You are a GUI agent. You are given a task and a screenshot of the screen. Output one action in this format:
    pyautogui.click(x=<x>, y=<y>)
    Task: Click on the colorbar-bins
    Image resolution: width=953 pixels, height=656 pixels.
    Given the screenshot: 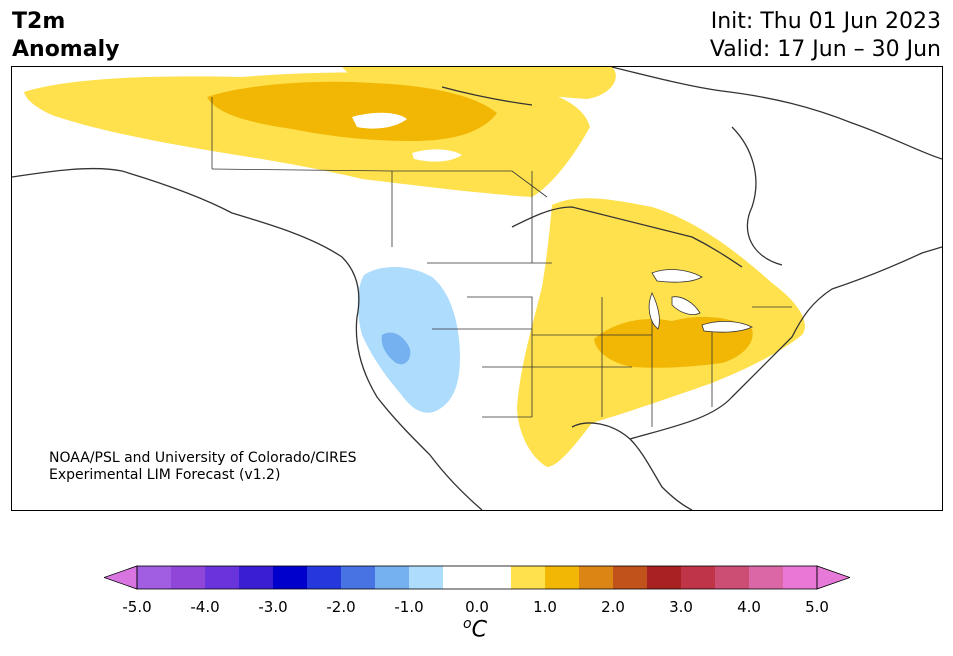 What is the action you would take?
    pyautogui.click(x=477, y=577)
    